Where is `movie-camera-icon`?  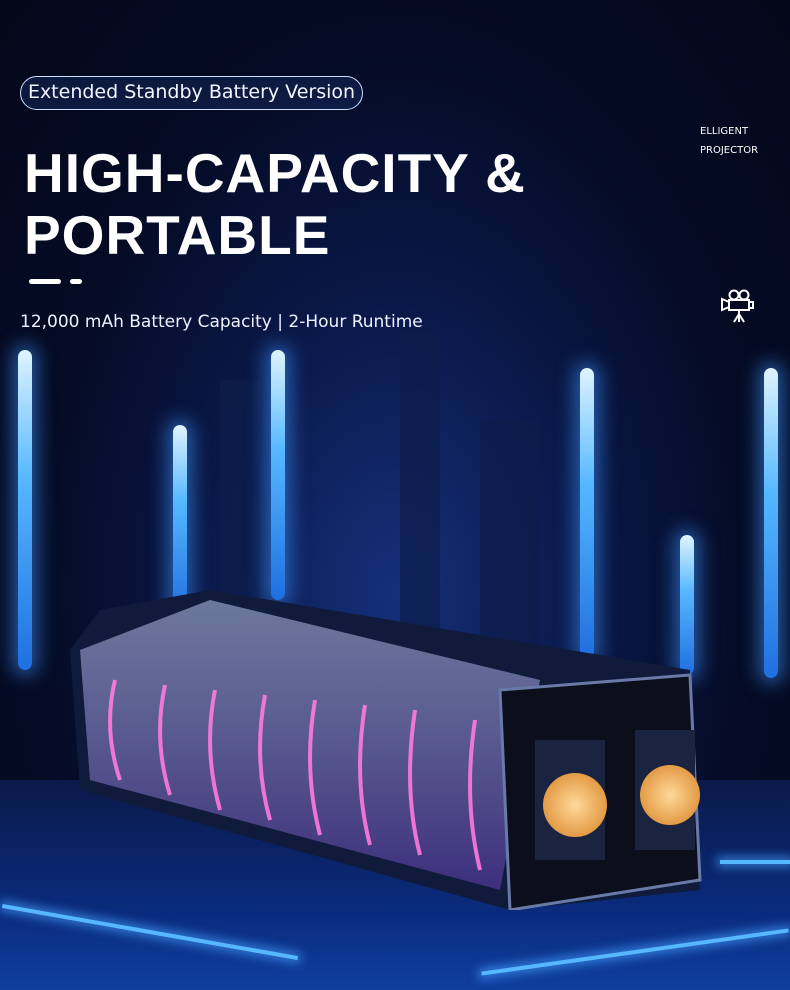 movie-camera-icon is located at coordinates (737, 306).